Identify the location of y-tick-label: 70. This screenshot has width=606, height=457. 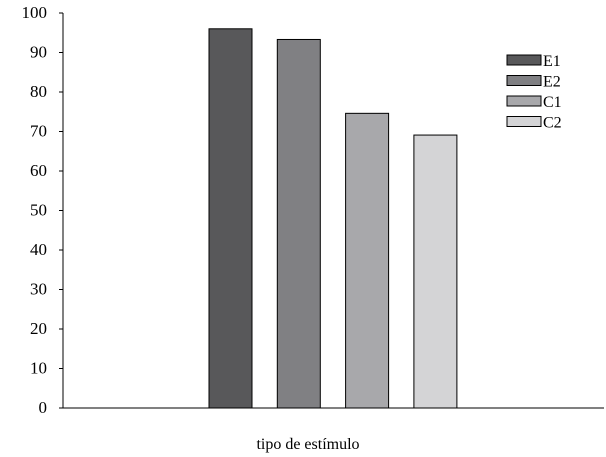
(38, 131).